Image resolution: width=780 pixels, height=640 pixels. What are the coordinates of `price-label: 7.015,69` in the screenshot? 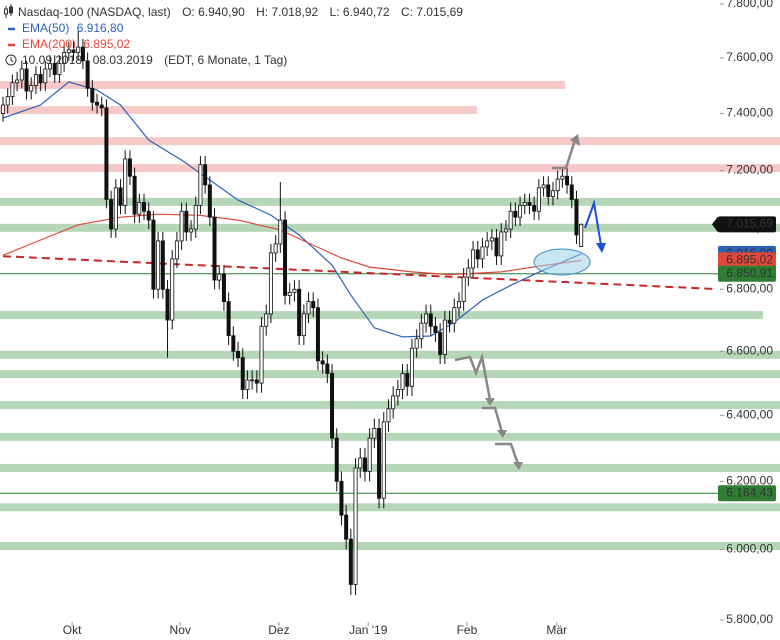 It's located at (749, 224).